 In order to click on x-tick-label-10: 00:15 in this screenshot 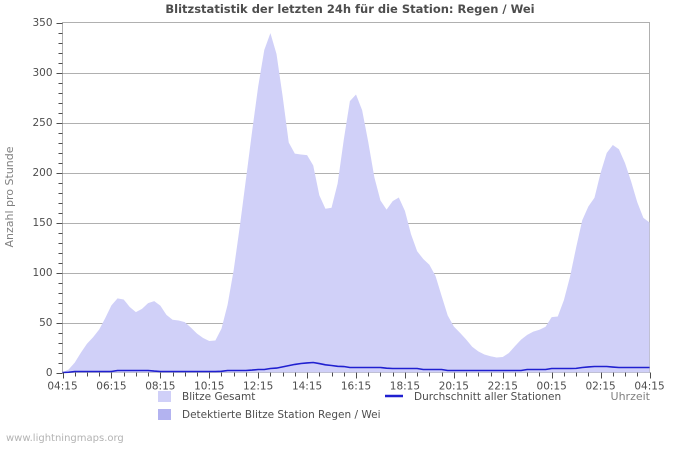, I will do `click(552, 387)`.